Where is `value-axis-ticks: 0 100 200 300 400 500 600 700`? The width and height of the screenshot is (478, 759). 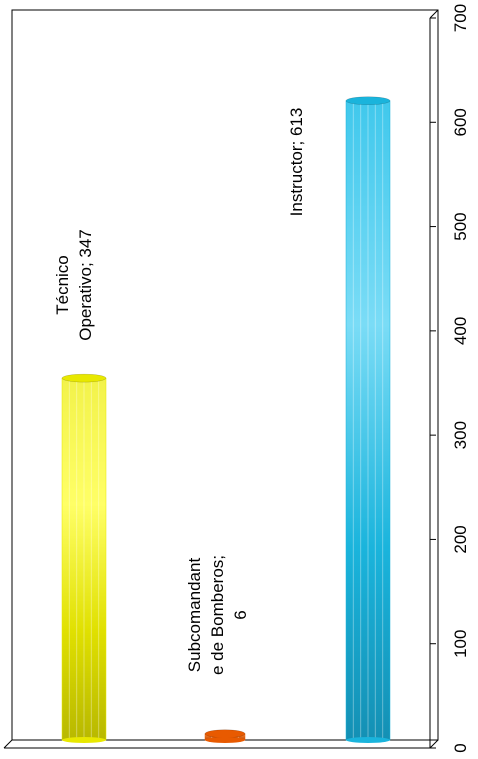 value-axis-ticks: 0 100 200 300 400 500 600 700 is located at coordinates (450, 378).